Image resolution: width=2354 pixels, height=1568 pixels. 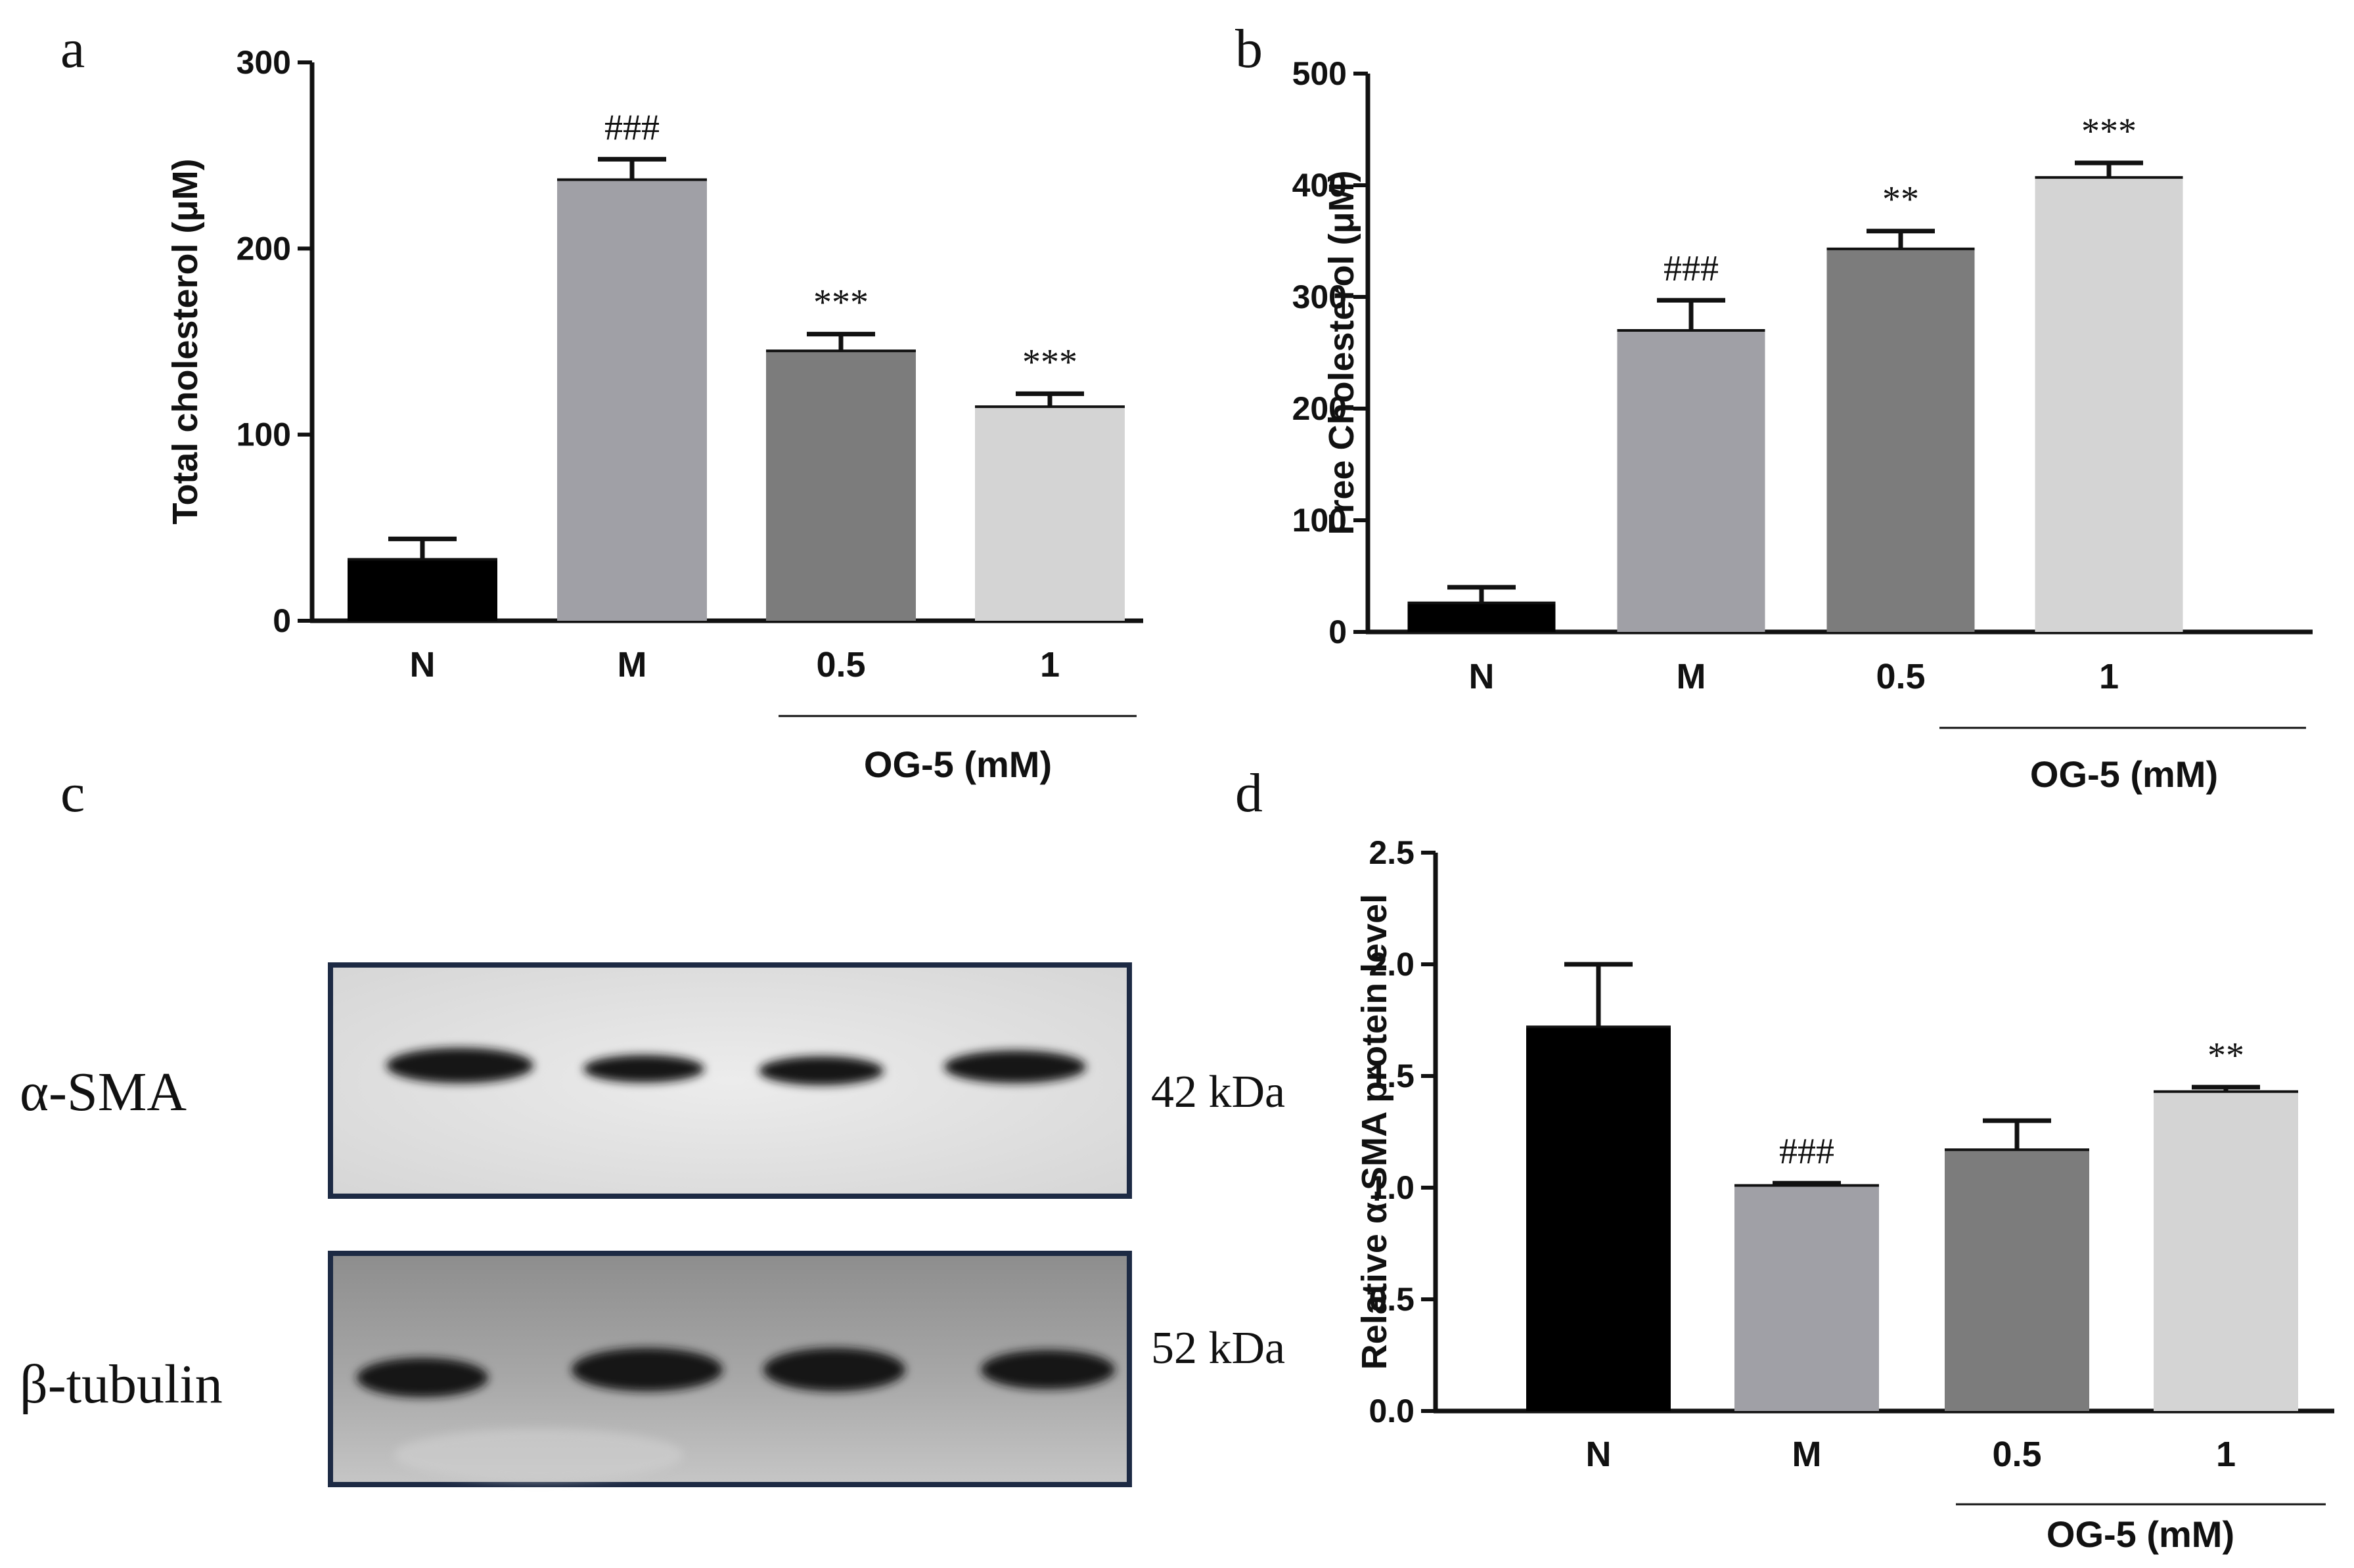 What do you see at coordinates (1374, 1132) in the screenshot?
I see `y-axis-title: Relative α-SMA protein level` at bounding box center [1374, 1132].